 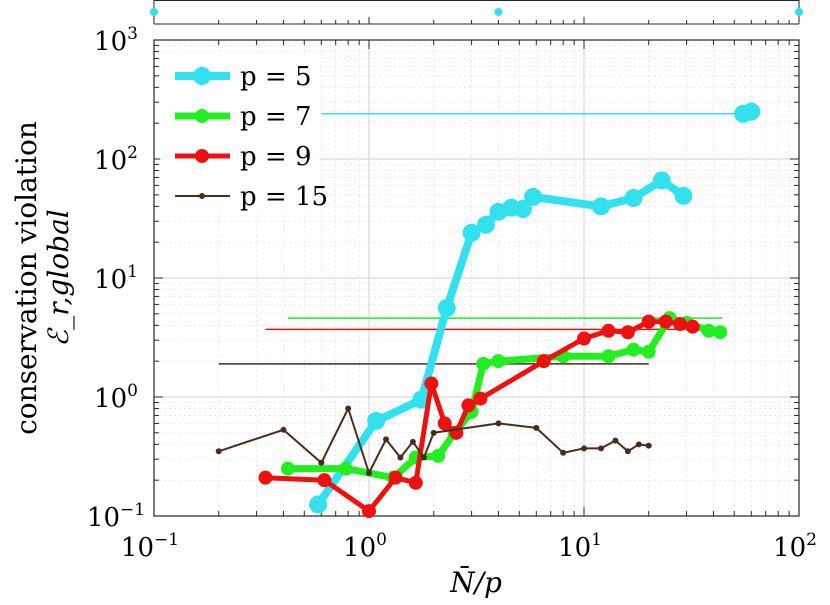 What do you see at coordinates (580, 546) in the screenshot?
I see `x-tick-label: 10¹` at bounding box center [580, 546].